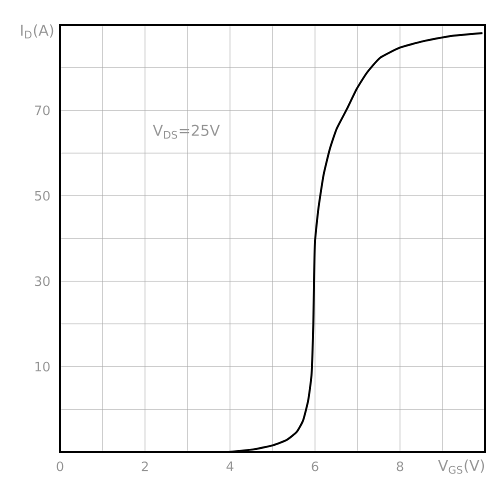 This screenshot has height=483, width=493. Describe the element at coordinates (60, 466) in the screenshot. I see `x-tick-label: 0` at that location.